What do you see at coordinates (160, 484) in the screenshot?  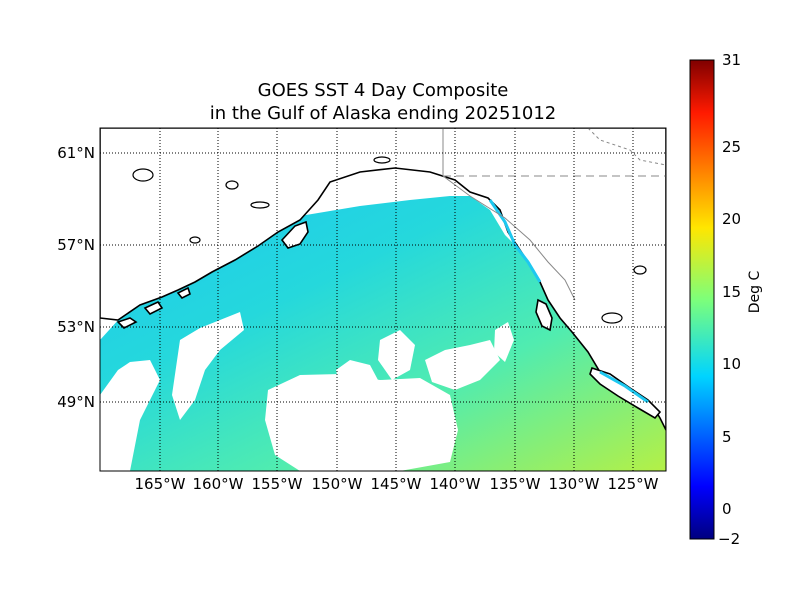 I see `lon-label: 165°W` at bounding box center [160, 484].